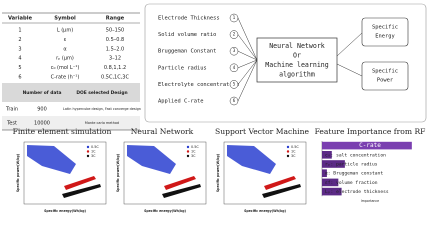  What do you see at coordinates (19, 40) in the screenshot?
I see `table-cell: 2` at bounding box center [19, 40].